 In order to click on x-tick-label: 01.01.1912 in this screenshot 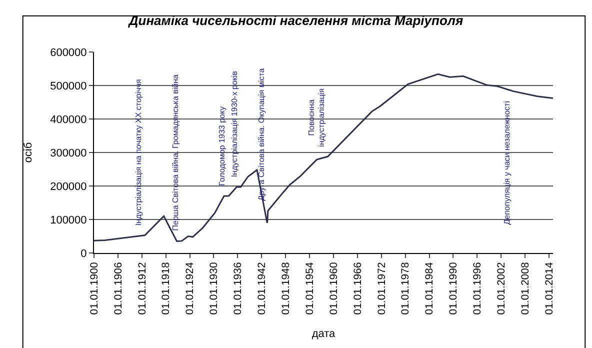, I will do `click(142, 288)`.